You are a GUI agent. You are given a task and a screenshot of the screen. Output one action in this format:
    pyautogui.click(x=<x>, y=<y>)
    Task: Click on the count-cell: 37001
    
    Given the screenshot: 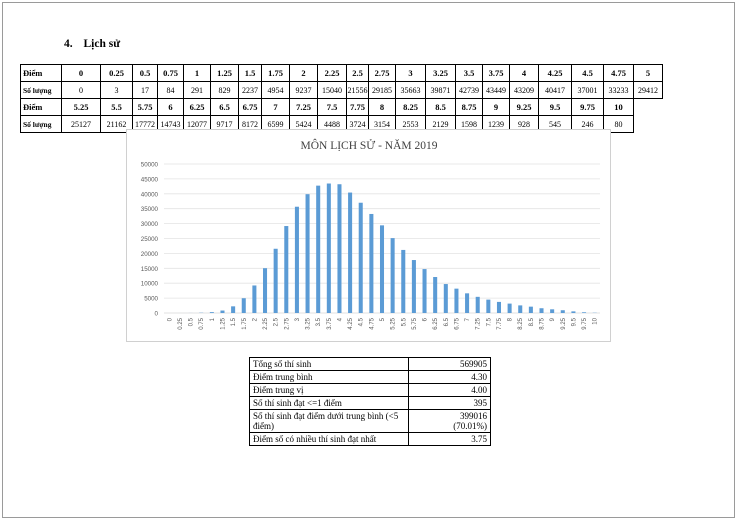 What is the action you would take?
    pyautogui.click(x=587, y=90)
    